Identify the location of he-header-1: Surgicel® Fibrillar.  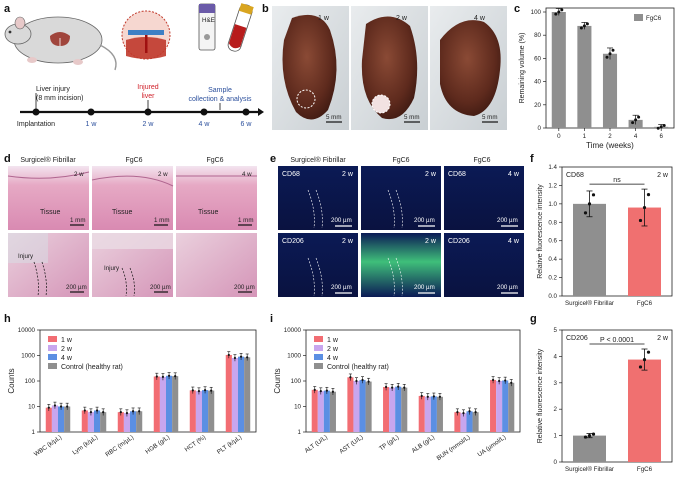
(48, 160).